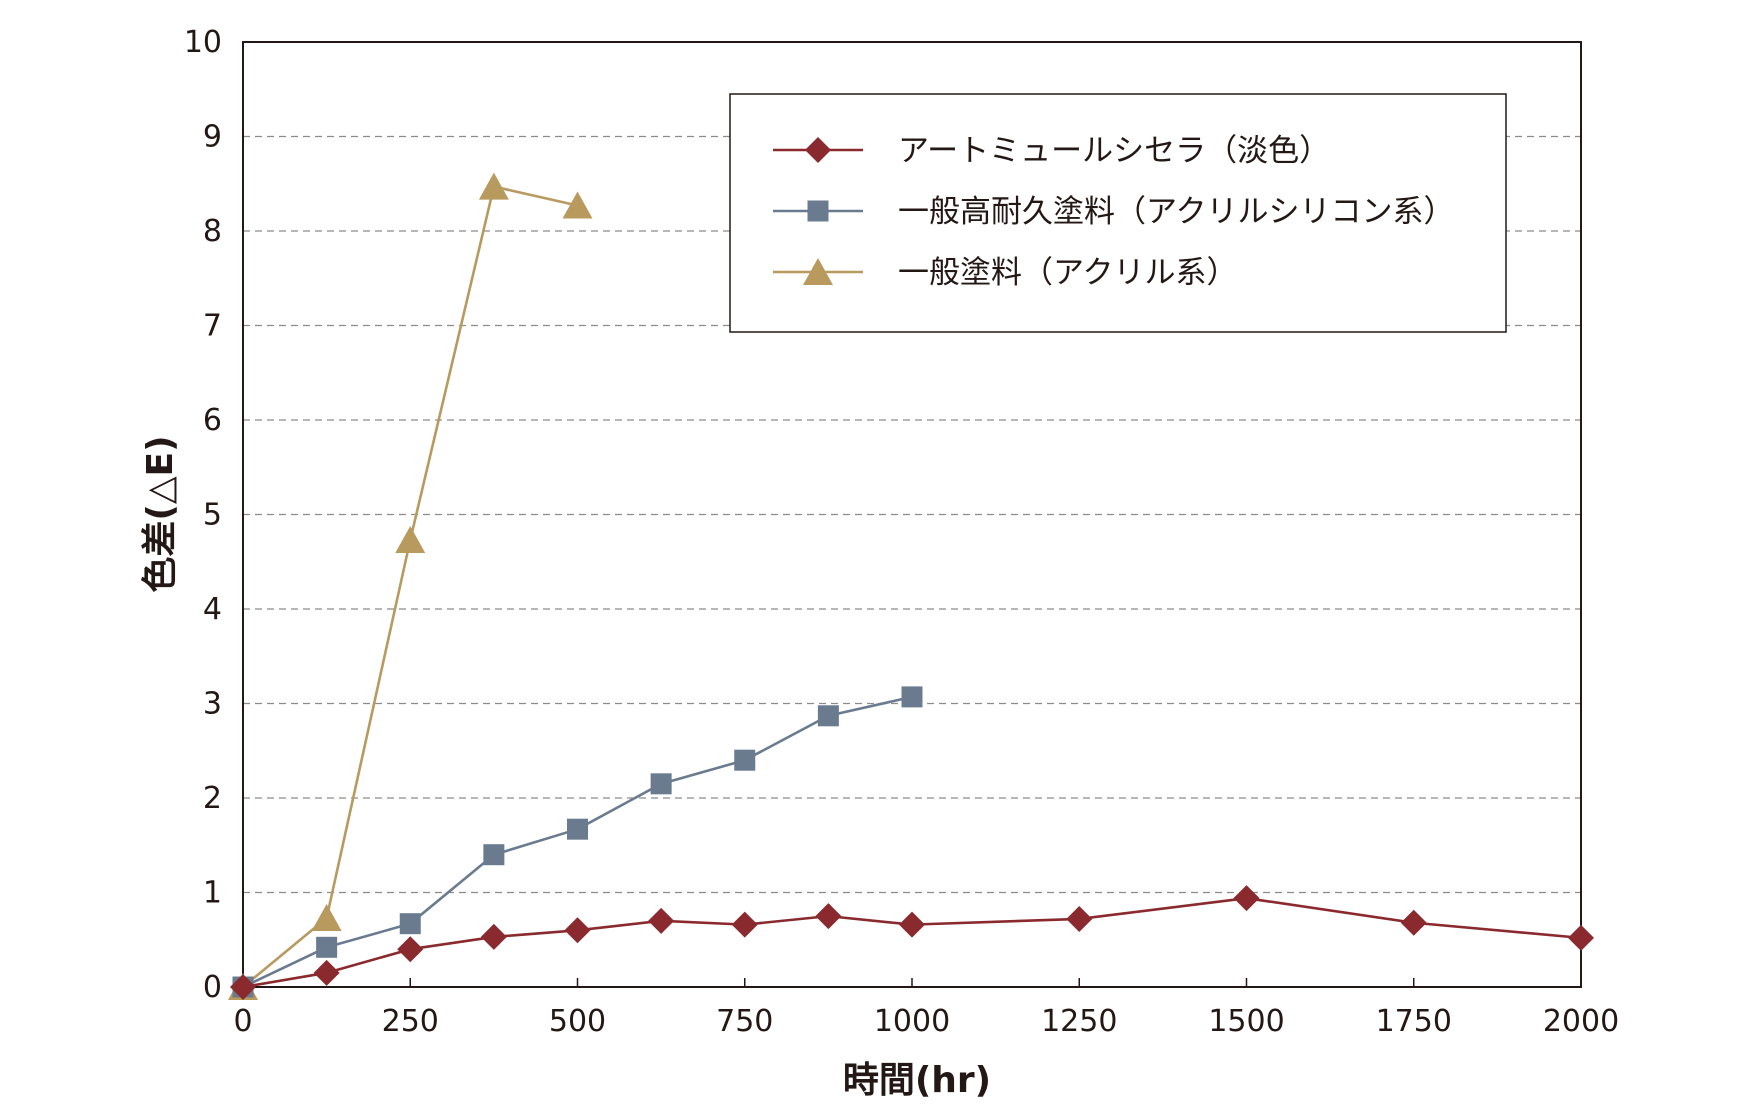  I want to click on x-axis-ticks: 0 250 500 750 1000 1250 1500 1750 2000, so click(926, 1008).